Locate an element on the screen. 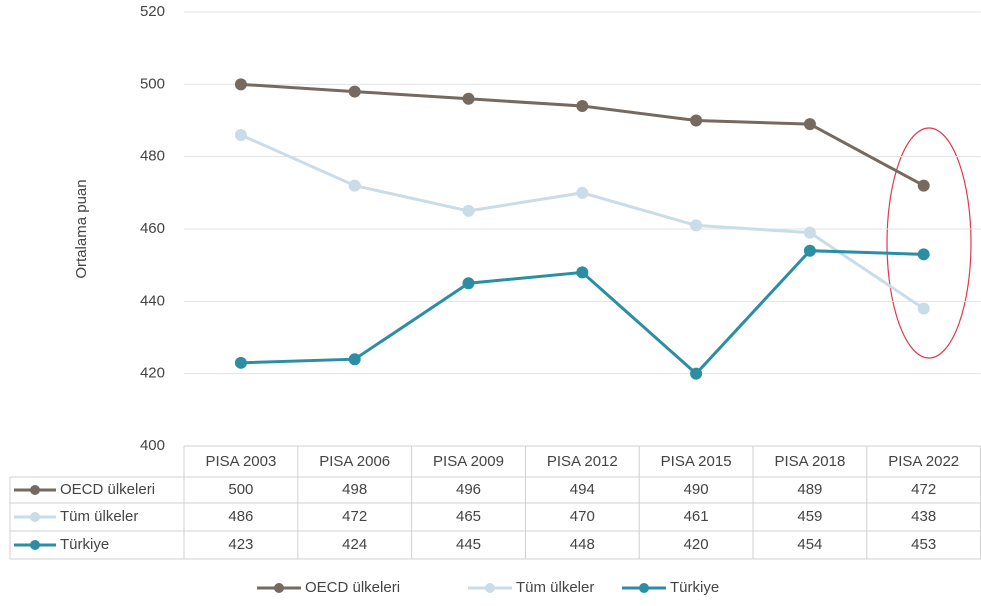  y-tick-label: 440 is located at coordinates (152, 300).